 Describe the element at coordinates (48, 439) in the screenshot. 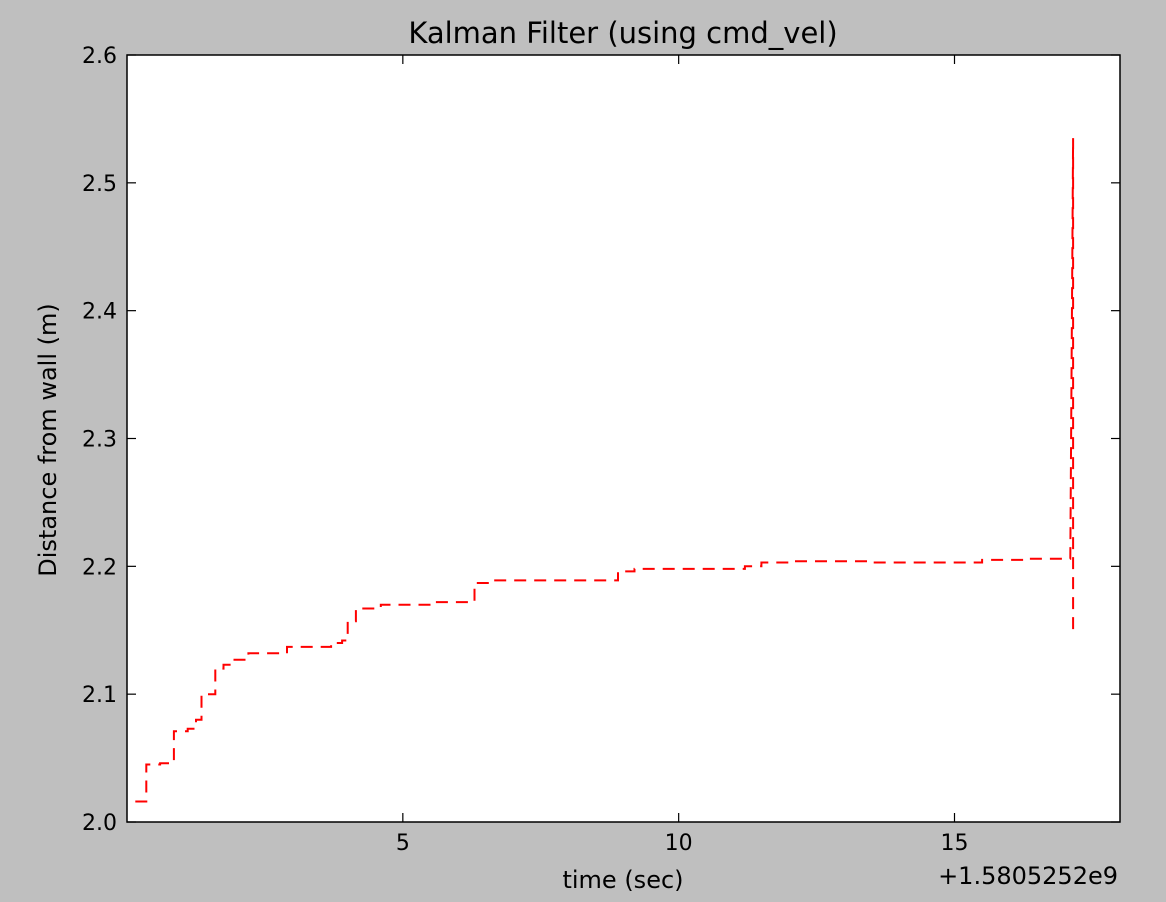

I see `y-axis-label: Distance from wall (m)` at that location.